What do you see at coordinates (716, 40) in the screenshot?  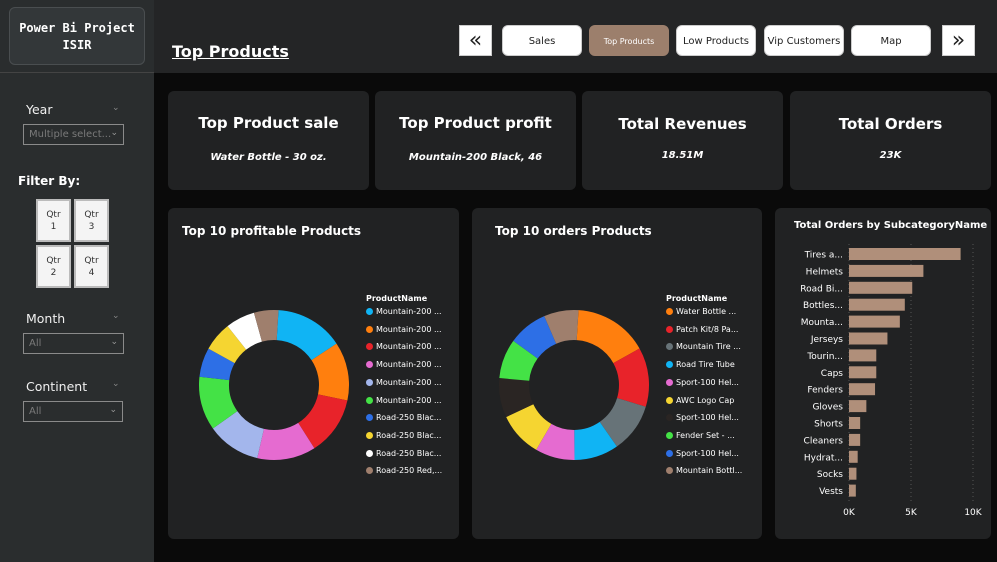 I see `nav-low-products-button: Low Products` at bounding box center [716, 40].